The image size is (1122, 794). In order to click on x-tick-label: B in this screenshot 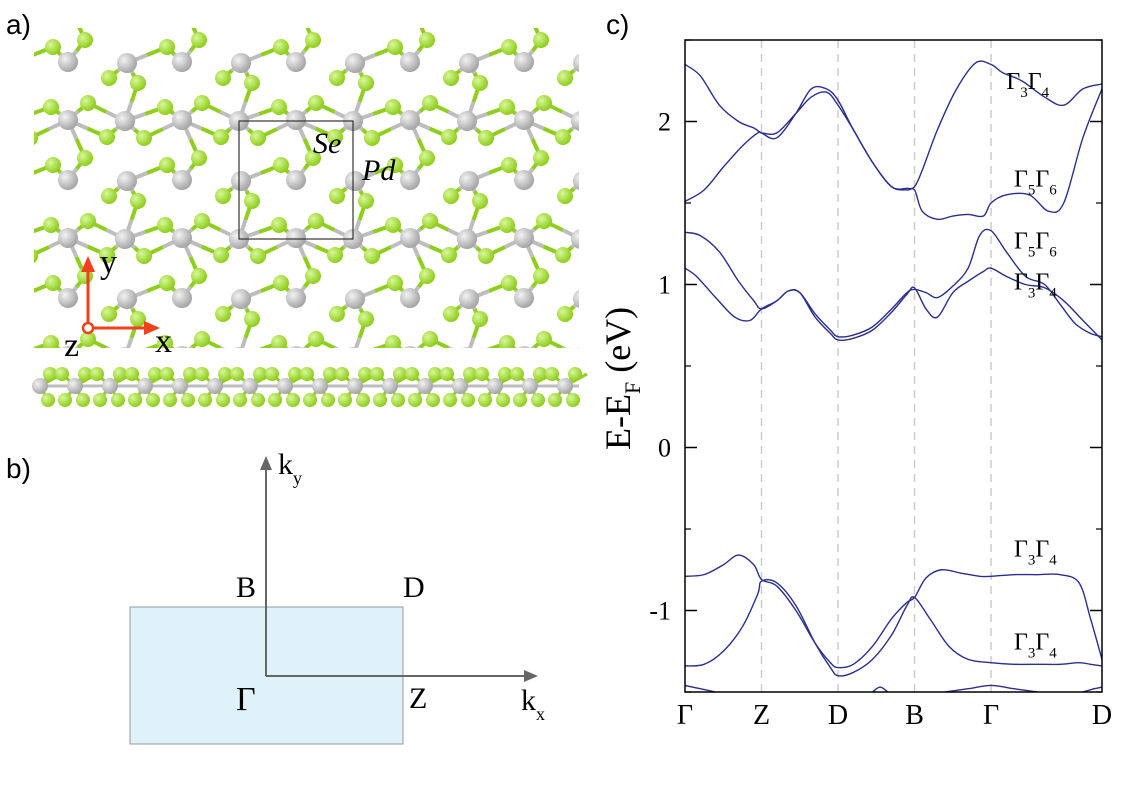, I will do `click(914, 715)`.